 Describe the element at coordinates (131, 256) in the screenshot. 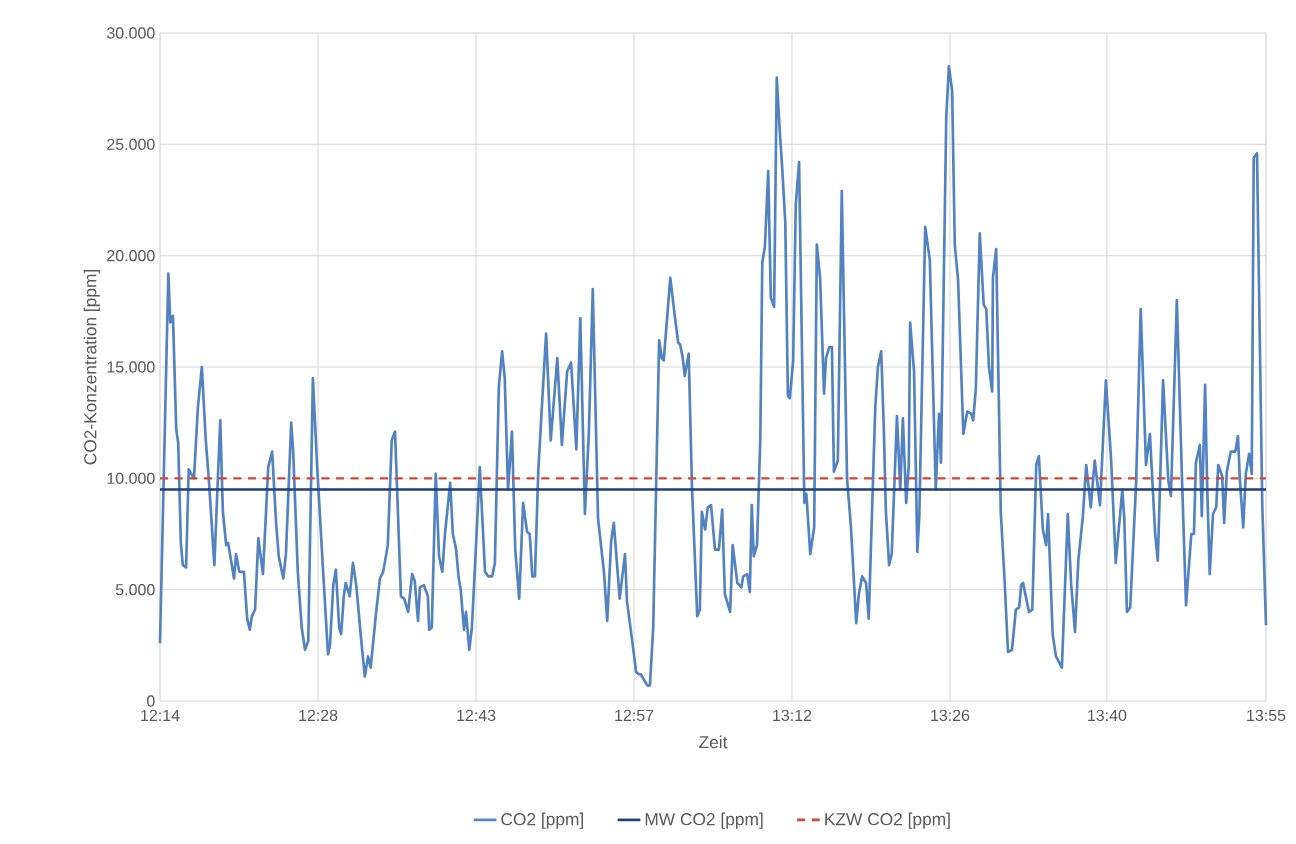

I see `y-tick-label: 20.000` at that location.